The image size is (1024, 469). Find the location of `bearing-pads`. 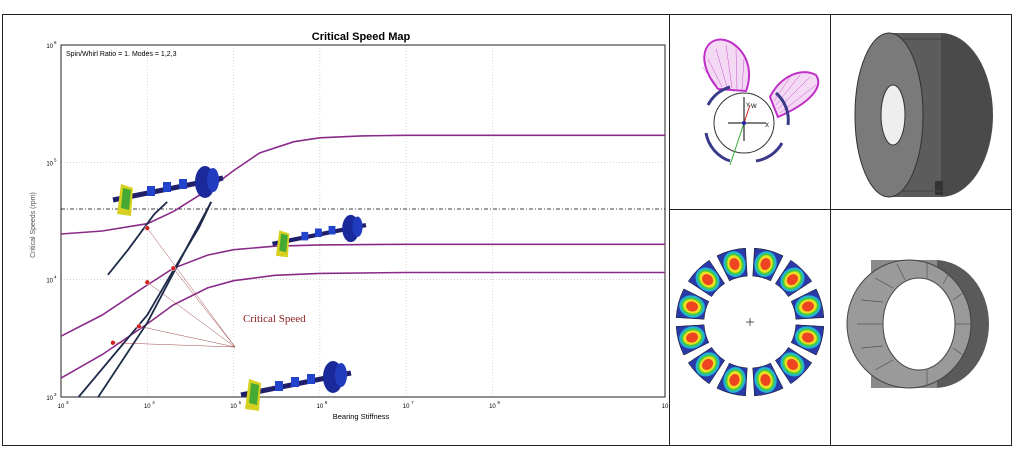

bearing-pads is located at coordinates (747, 124).